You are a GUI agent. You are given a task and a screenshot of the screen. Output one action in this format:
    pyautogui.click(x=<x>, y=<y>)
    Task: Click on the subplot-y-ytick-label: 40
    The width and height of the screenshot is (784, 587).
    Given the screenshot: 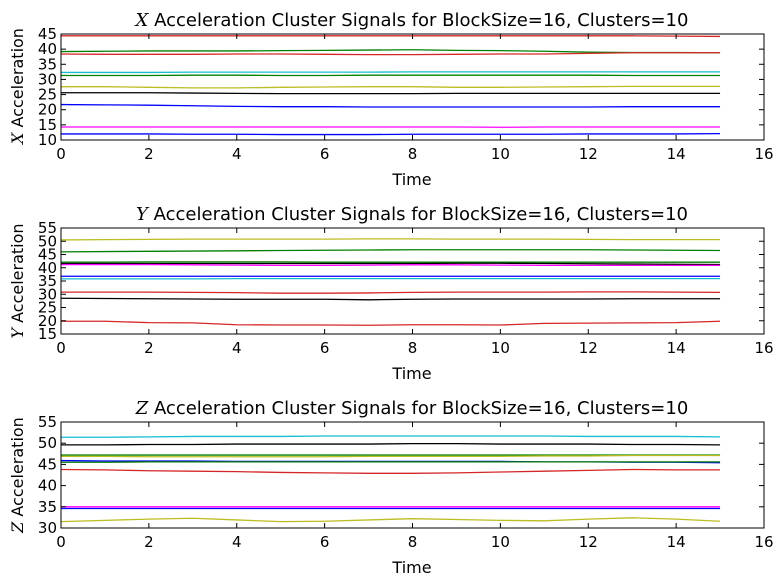 What is the action you would take?
    pyautogui.click(x=47, y=268)
    